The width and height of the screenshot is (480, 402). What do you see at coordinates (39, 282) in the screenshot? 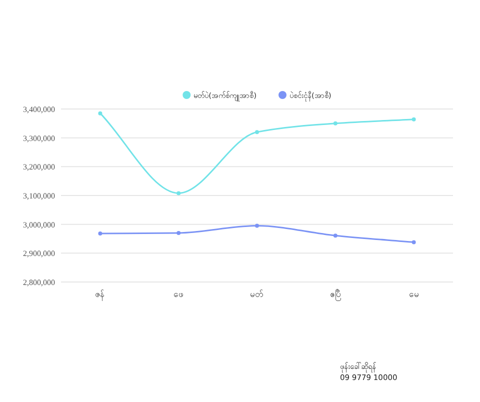
I see `ytick-label: 2,800,000` at bounding box center [39, 282].